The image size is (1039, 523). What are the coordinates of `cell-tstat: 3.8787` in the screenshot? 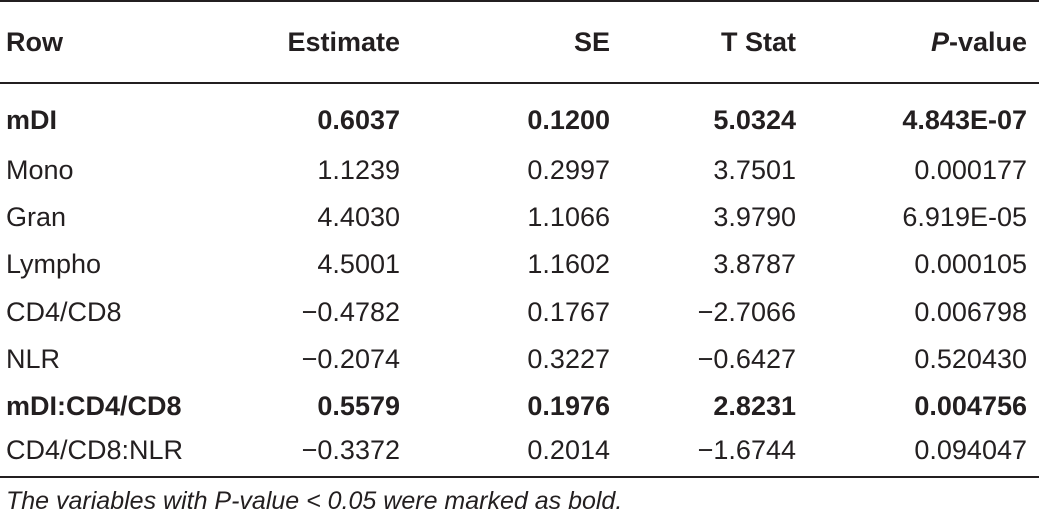 It's located at (754, 264).